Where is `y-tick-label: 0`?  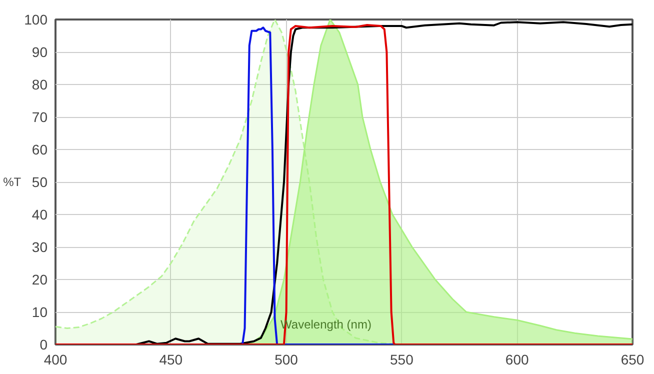 y-tick-label: 0 is located at coordinates (44, 344).